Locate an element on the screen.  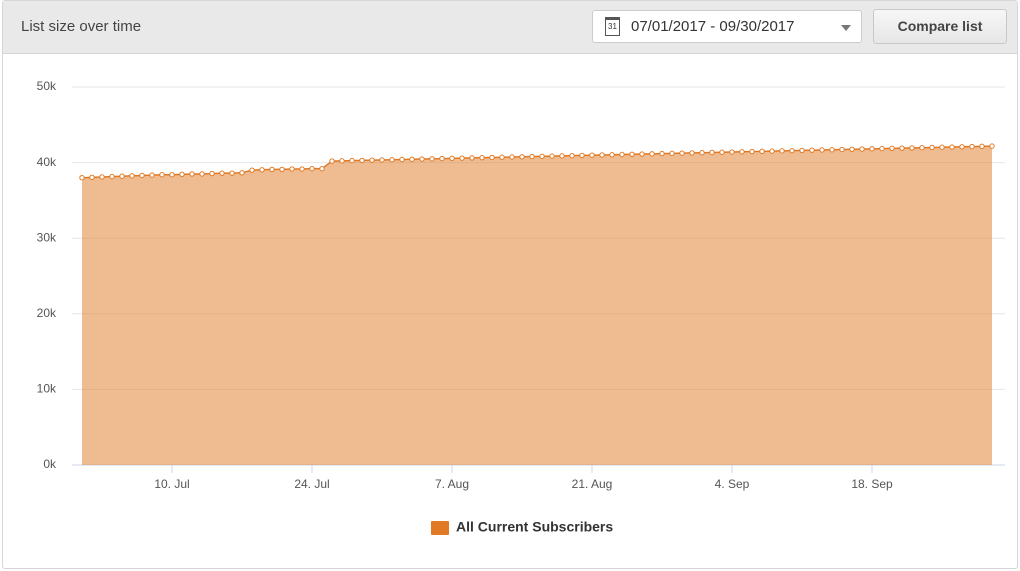
legend-swatch is located at coordinates (440, 528).